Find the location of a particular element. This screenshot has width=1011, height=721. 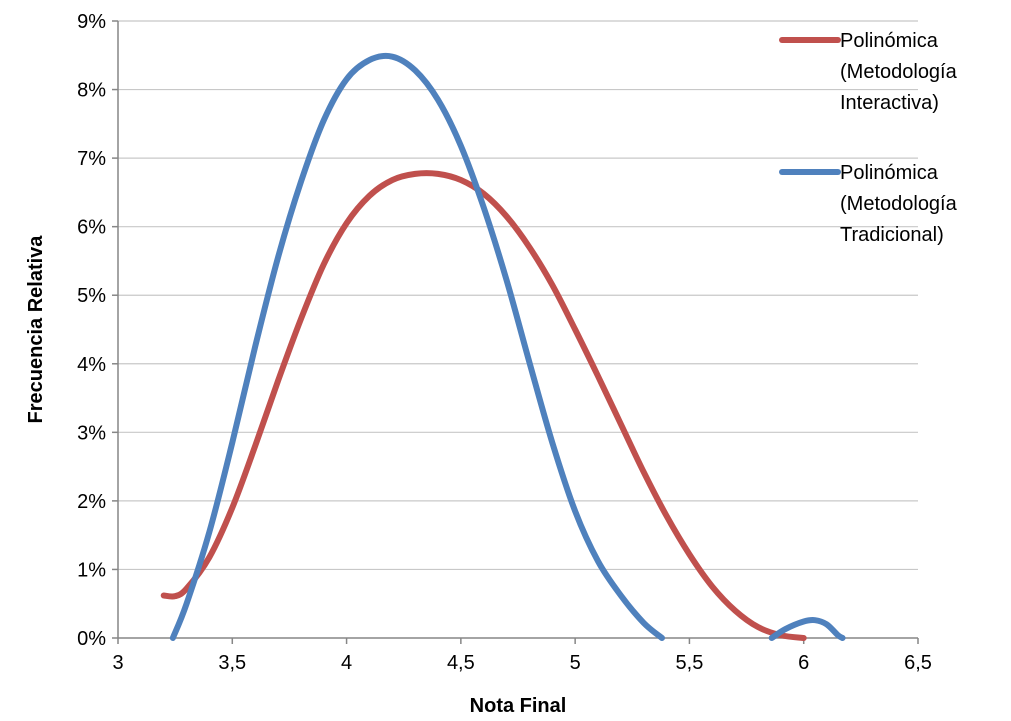

y-tick-label: 1% is located at coordinates (91, 570).